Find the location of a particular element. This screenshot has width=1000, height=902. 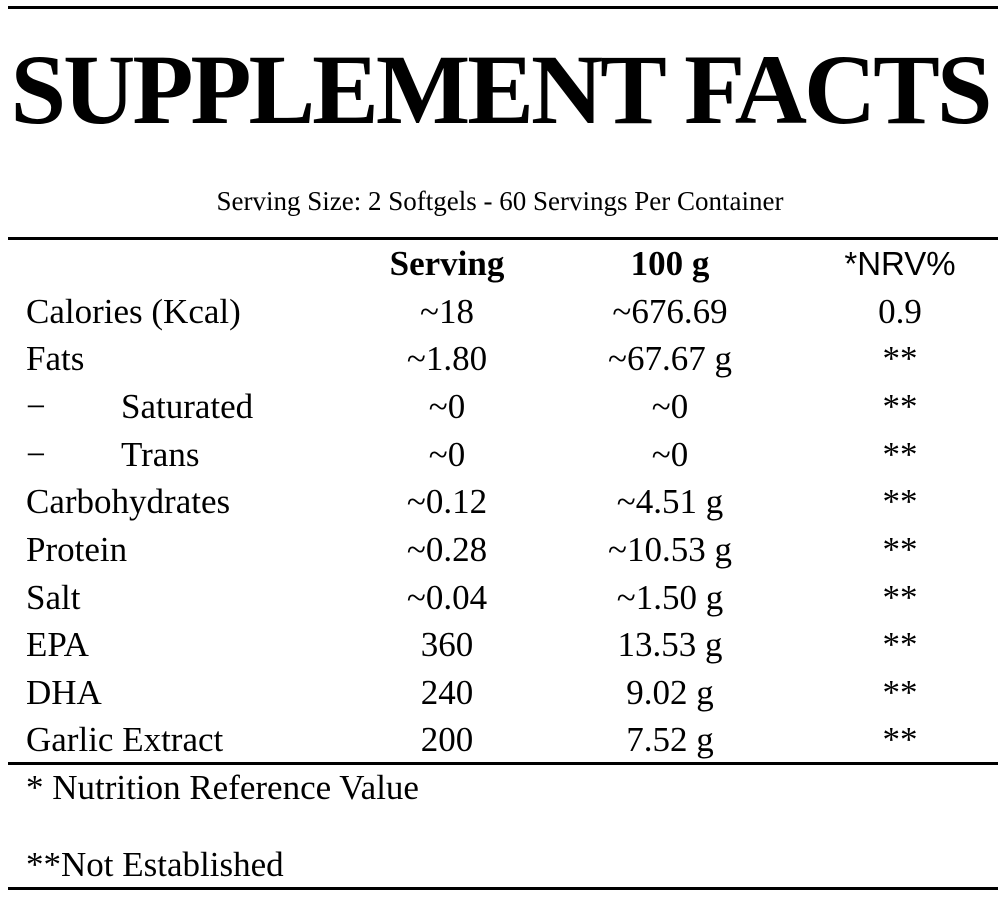

row-serving-value: ~1.80 is located at coordinates (447, 358).